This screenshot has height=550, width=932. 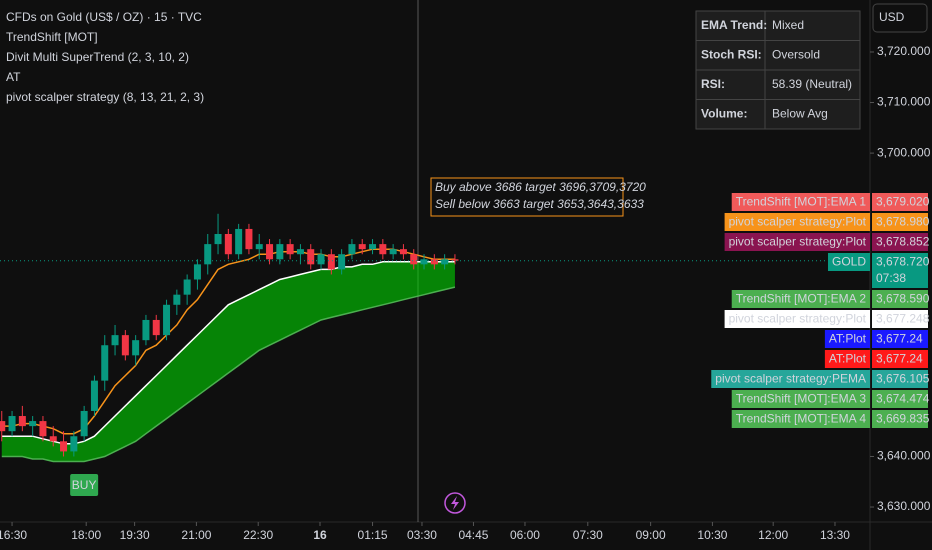 I want to click on price-label-value: 3,677.24, so click(x=899, y=339).